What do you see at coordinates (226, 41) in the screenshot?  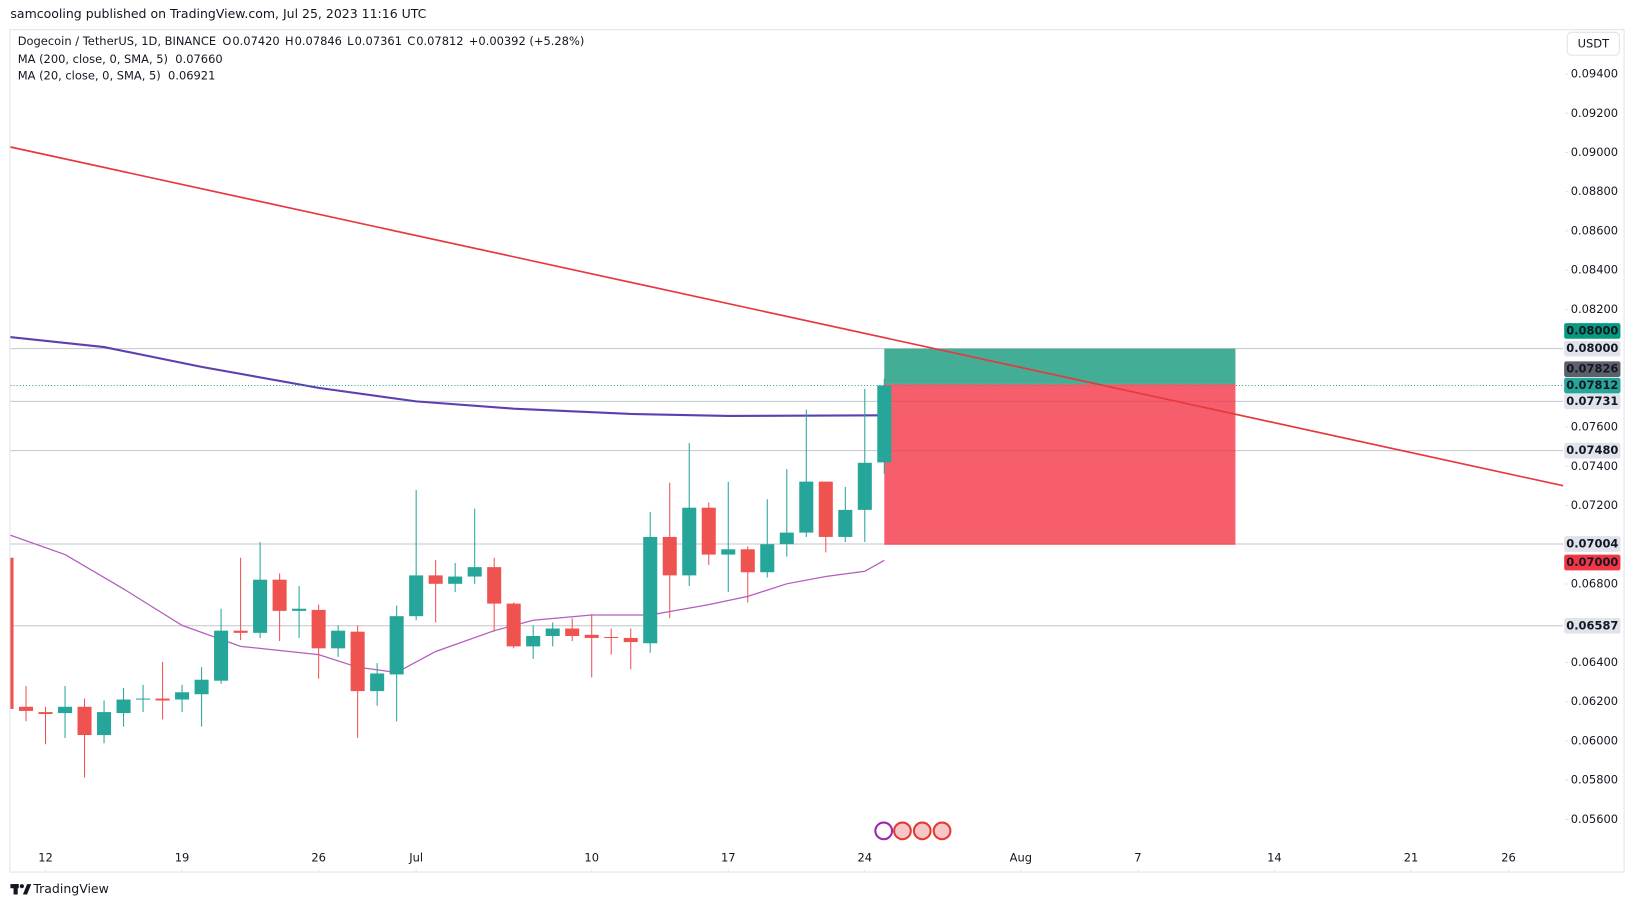 I see `ohlc-key: O` at bounding box center [226, 41].